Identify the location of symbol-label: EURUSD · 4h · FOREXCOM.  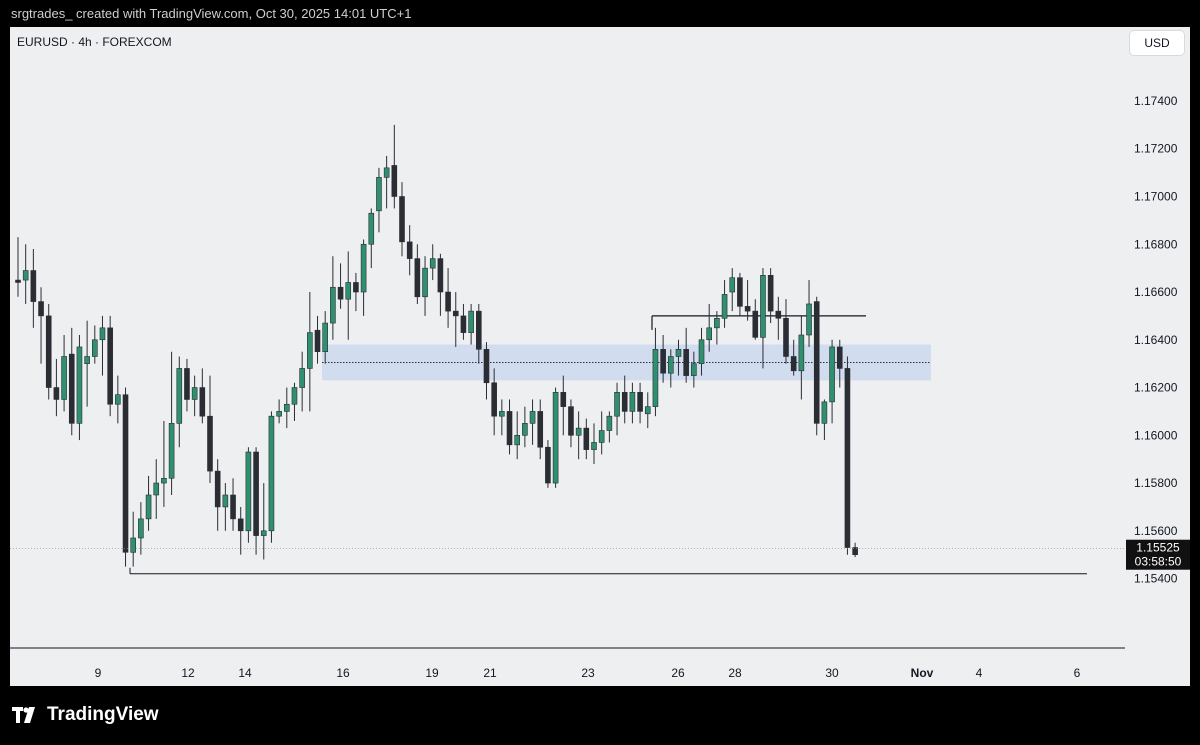
(94, 42).